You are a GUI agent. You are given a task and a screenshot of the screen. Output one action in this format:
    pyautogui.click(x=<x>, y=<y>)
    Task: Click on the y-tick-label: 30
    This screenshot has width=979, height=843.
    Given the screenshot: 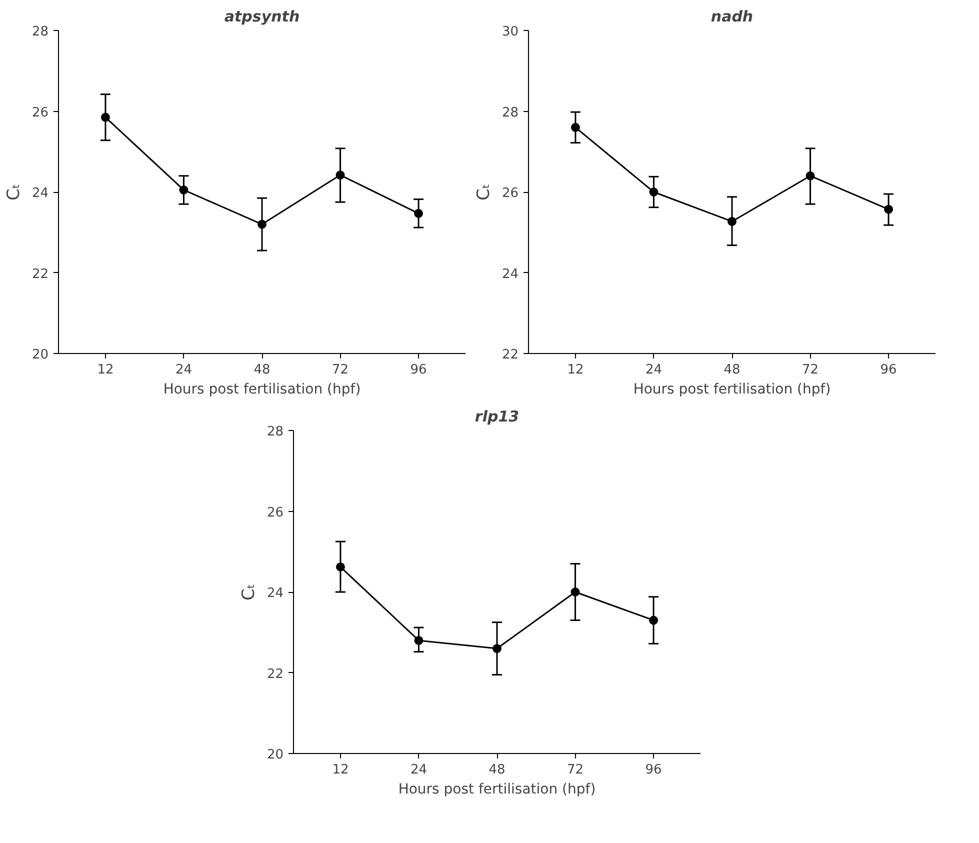 What is the action you would take?
    pyautogui.click(x=510, y=32)
    